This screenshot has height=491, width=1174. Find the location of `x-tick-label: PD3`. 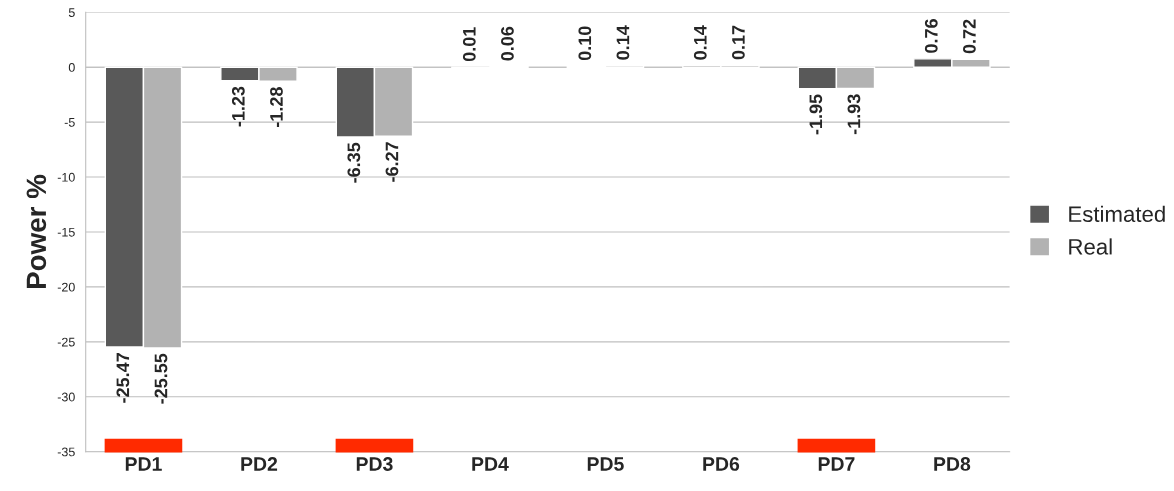

x-tick-label: PD3 is located at coordinates (374, 464).